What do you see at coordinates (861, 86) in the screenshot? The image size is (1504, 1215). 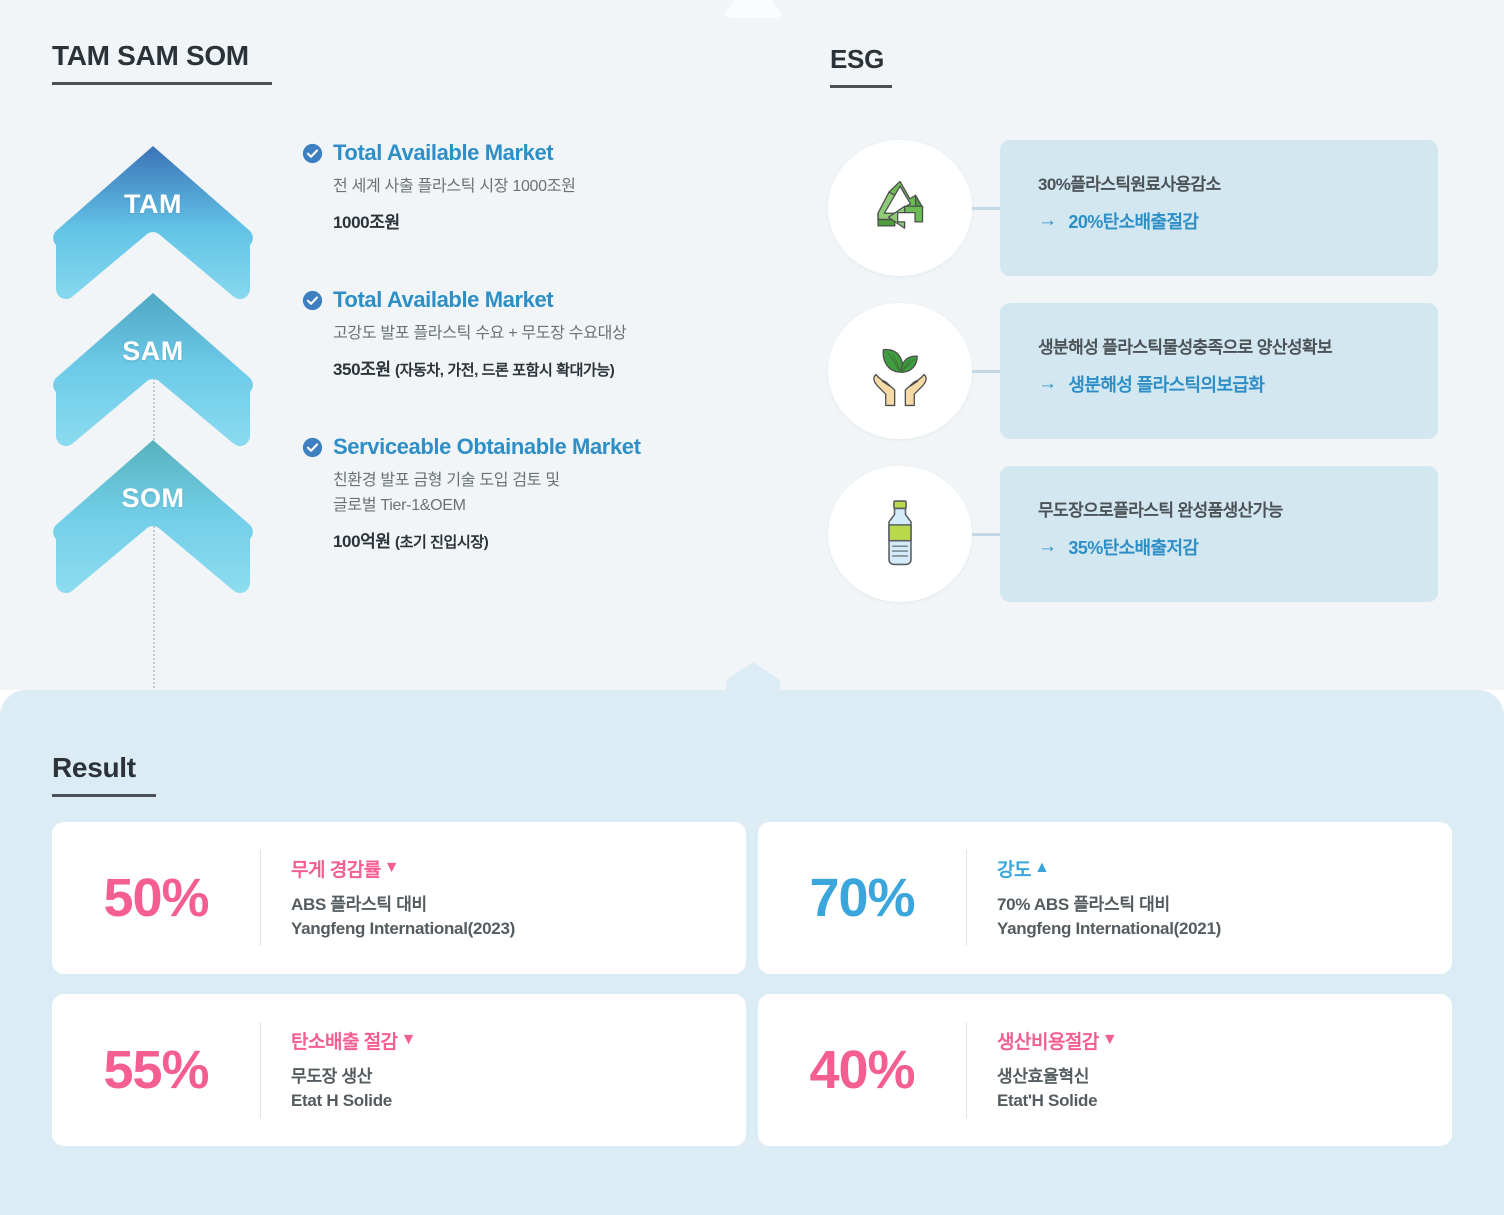 I see `title-underline` at bounding box center [861, 86].